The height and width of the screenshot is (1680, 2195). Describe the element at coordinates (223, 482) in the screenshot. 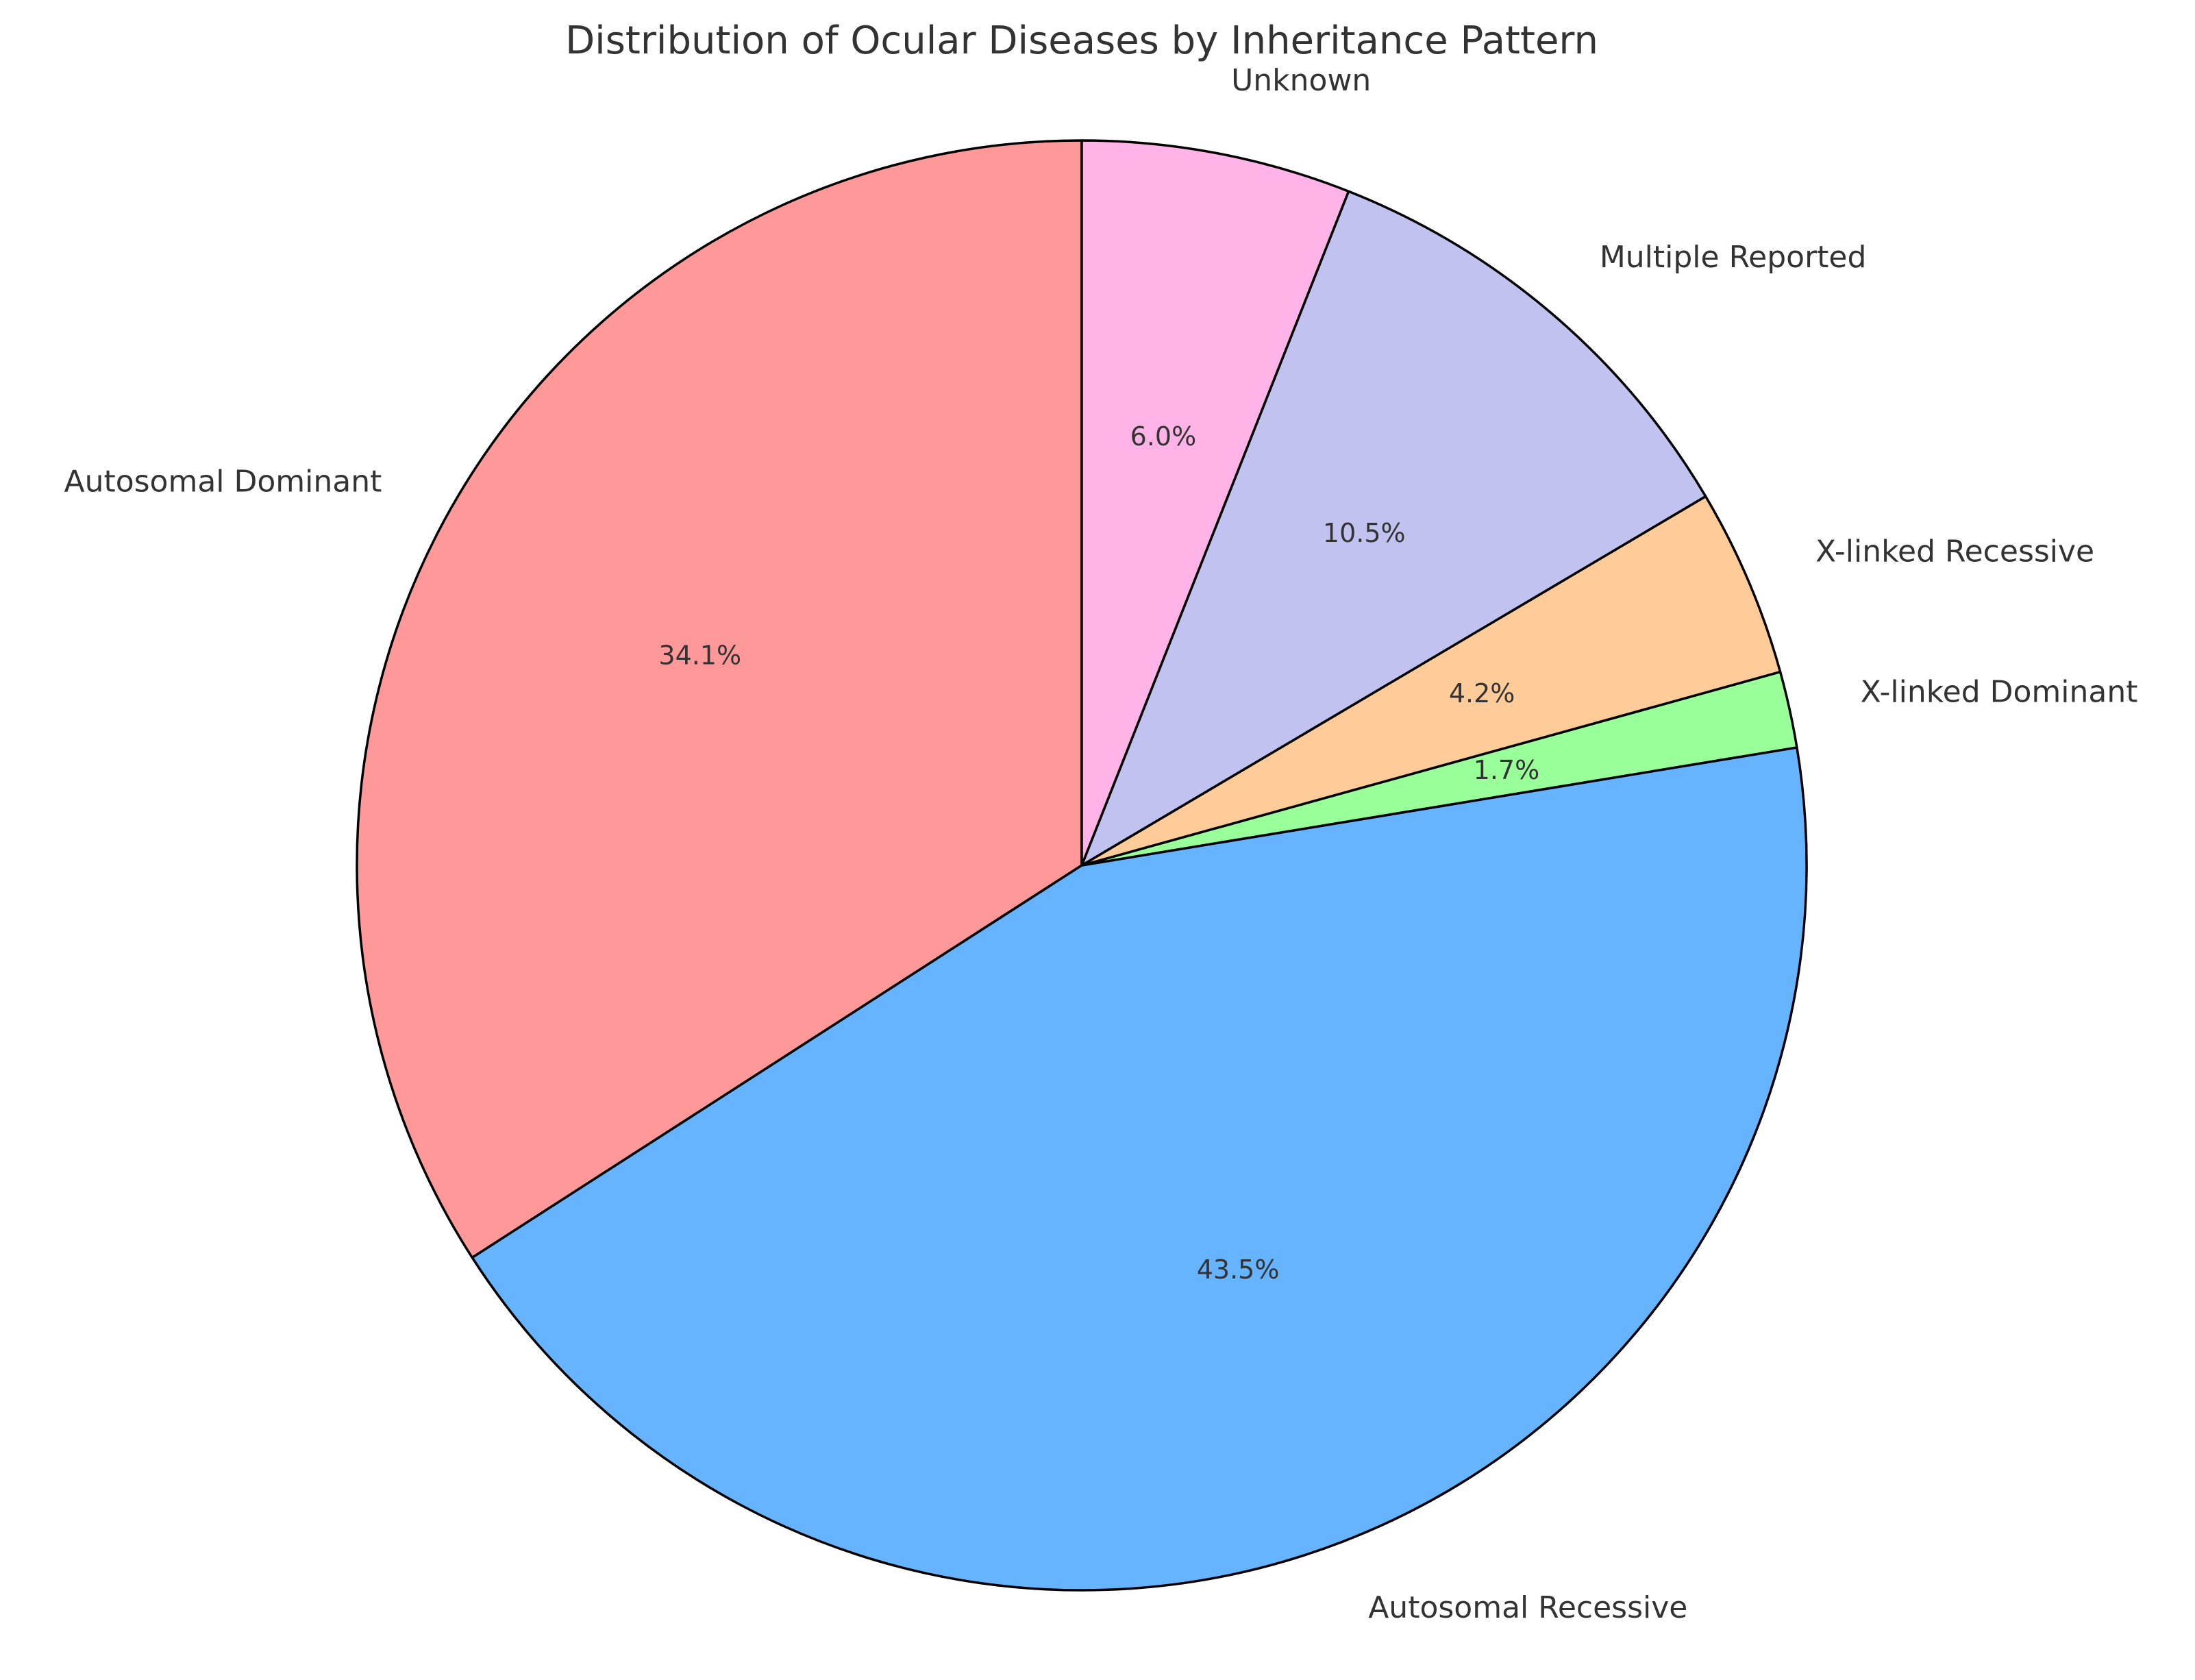

I see `slice-label: Autosomal Dominant` at that location.